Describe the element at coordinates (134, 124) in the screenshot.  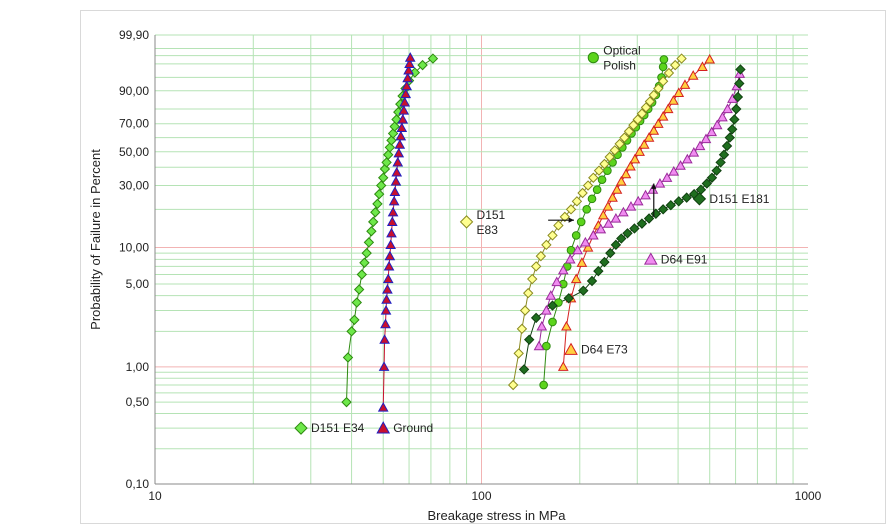
I see `y-tick-label: 70,00` at that location.